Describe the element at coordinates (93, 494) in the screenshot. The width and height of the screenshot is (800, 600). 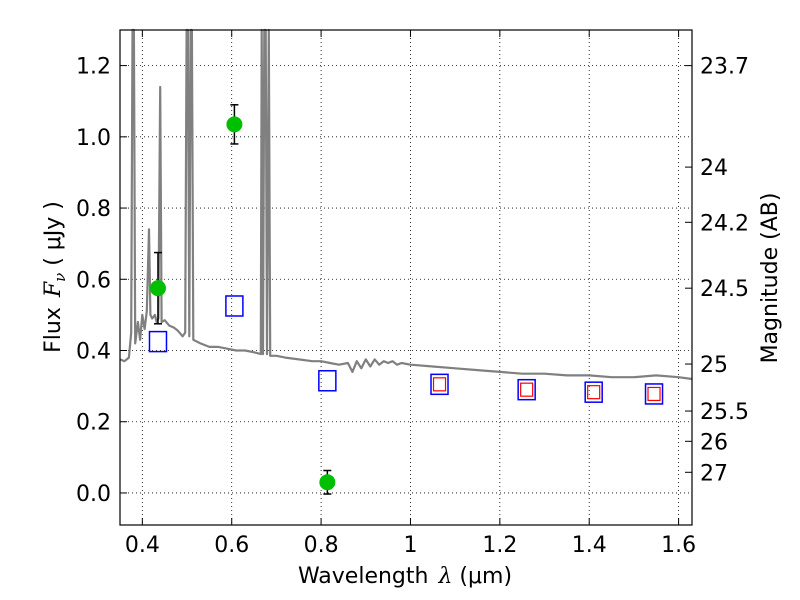
I see `y-tick-label: 0.0` at that location.